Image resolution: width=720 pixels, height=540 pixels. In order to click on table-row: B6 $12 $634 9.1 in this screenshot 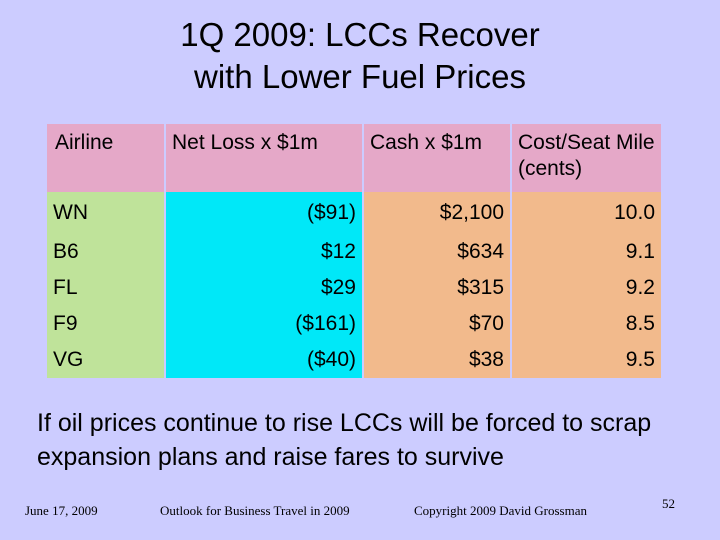, I will do `click(354, 252)`.